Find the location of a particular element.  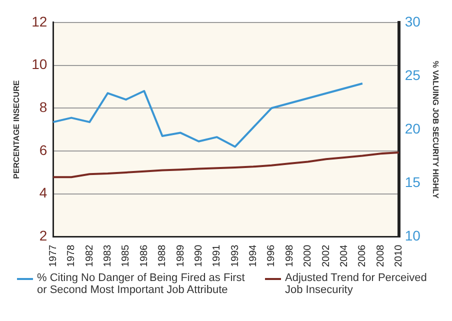

x-tick-label: 1983 is located at coordinates (108, 256).